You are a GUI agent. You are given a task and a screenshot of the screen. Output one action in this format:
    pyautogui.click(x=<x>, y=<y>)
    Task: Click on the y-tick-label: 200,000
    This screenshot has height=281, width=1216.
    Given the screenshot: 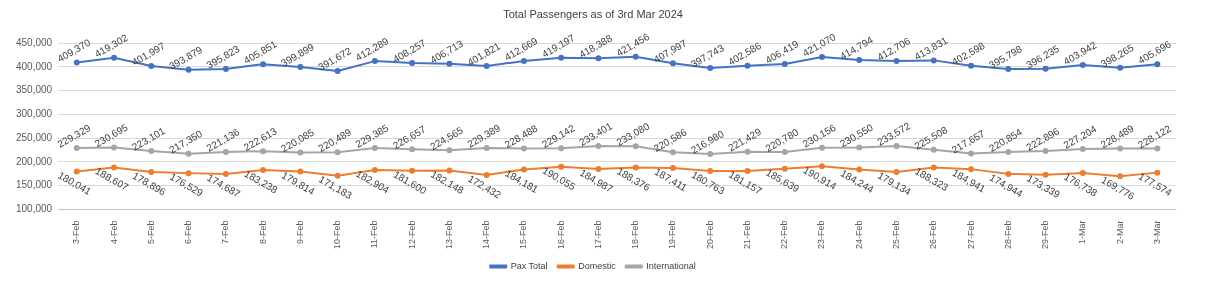 What is the action you would take?
    pyautogui.click(x=34, y=161)
    